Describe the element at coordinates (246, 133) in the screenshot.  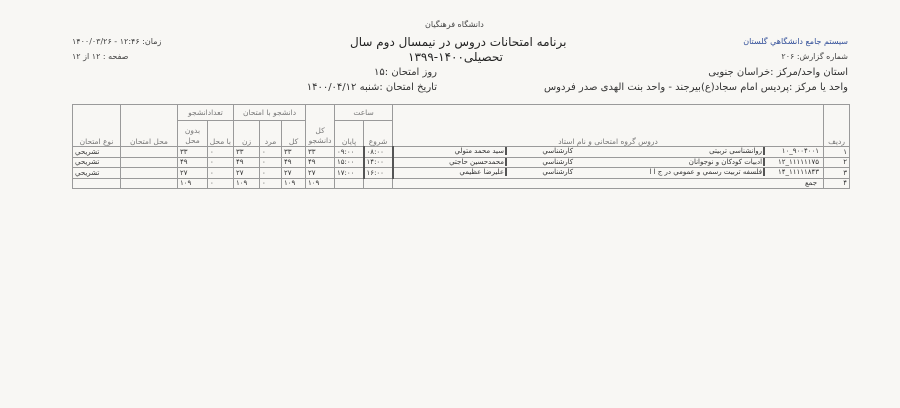
I see `header-female: زن` at that location.